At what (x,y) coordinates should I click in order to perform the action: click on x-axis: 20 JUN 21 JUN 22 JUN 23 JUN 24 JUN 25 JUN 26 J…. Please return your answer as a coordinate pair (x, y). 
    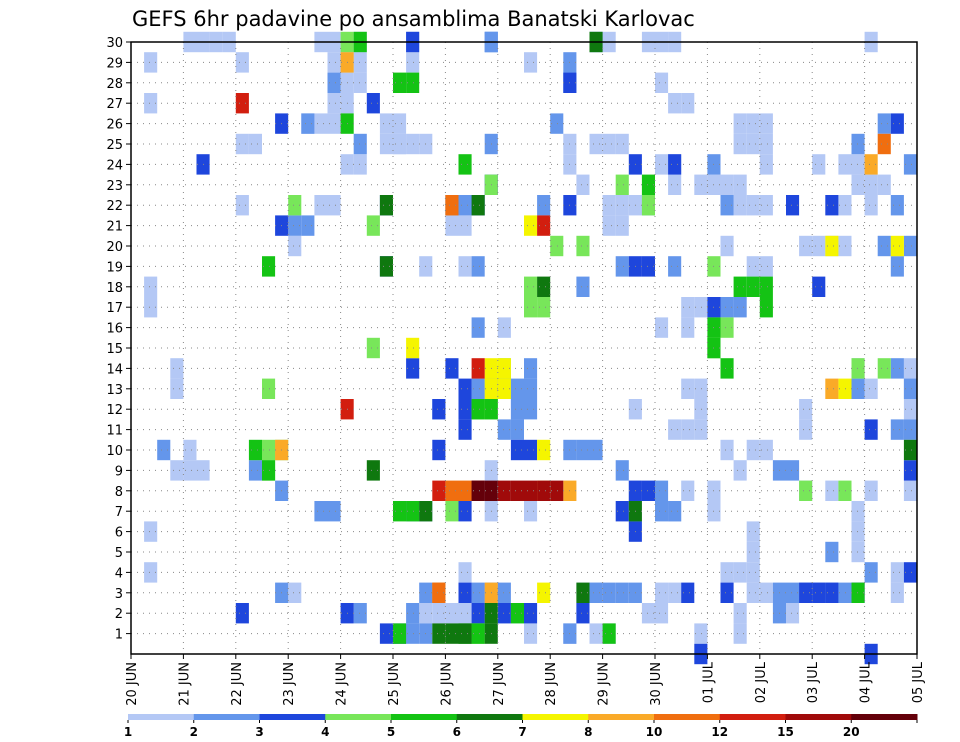
    Looking at the image, I should click on (525, 680).